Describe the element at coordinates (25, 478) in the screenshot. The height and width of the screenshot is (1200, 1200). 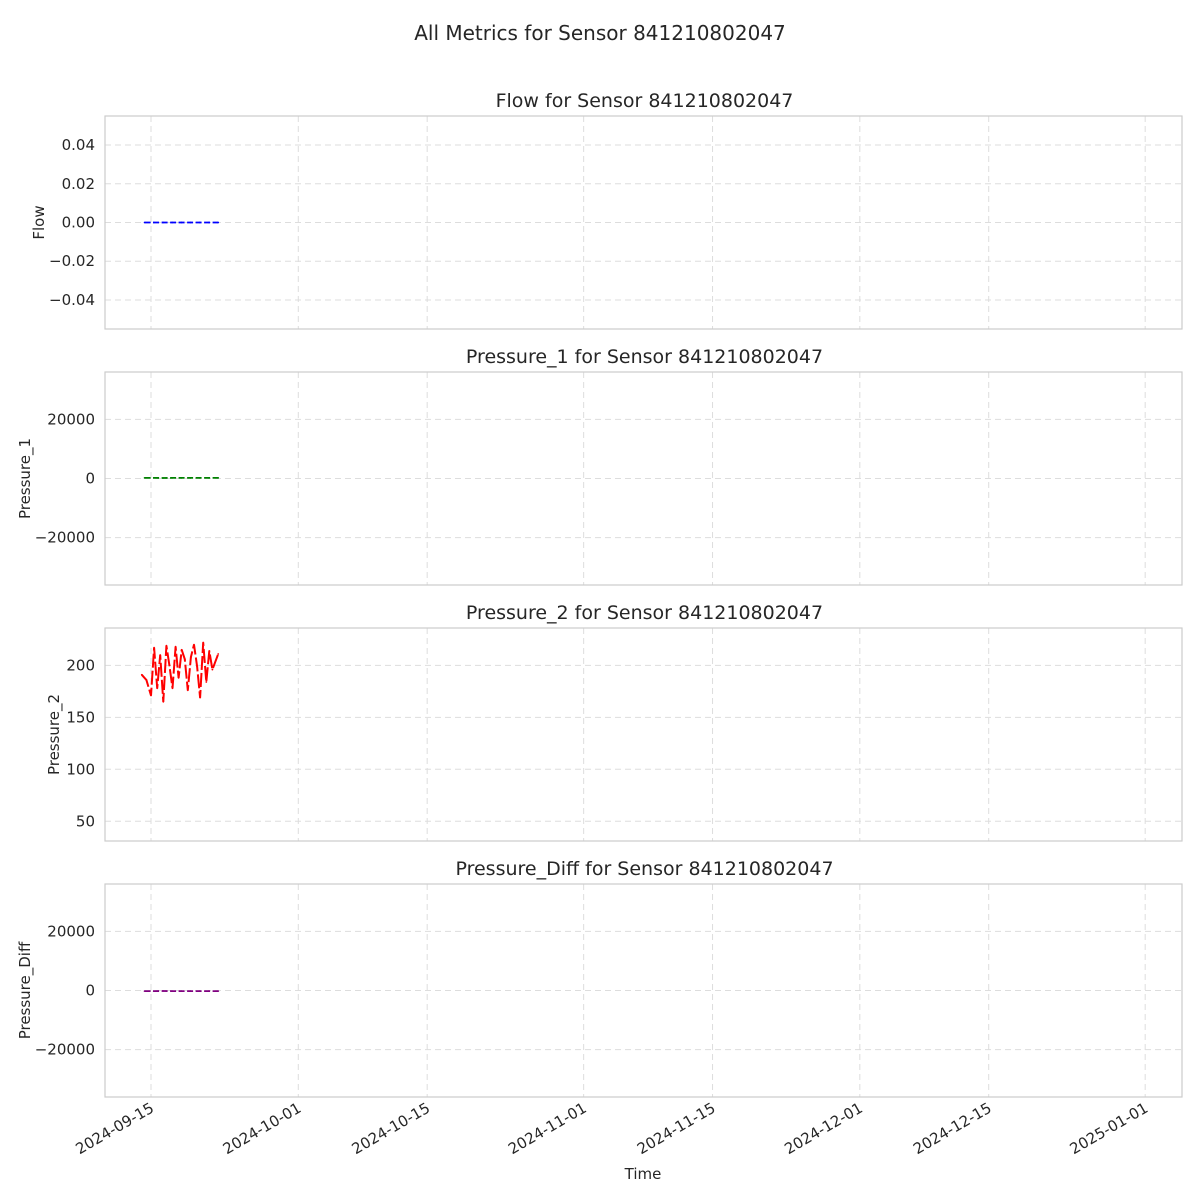
I see `y-axis-label: Pressure_1` at that location.